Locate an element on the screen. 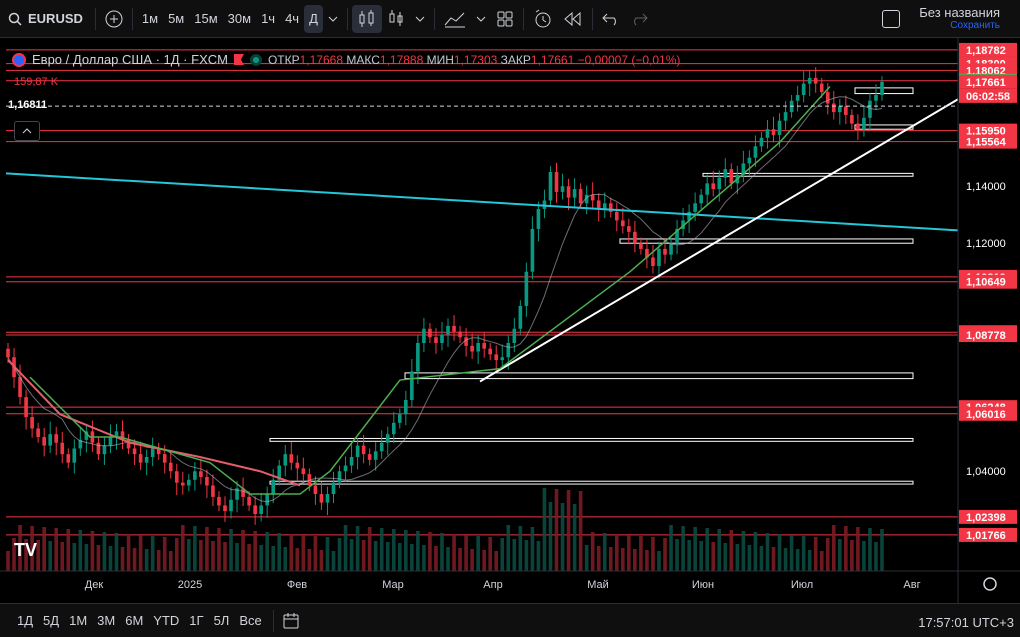  symbol-search: EURUSD is located at coordinates (45, 19).